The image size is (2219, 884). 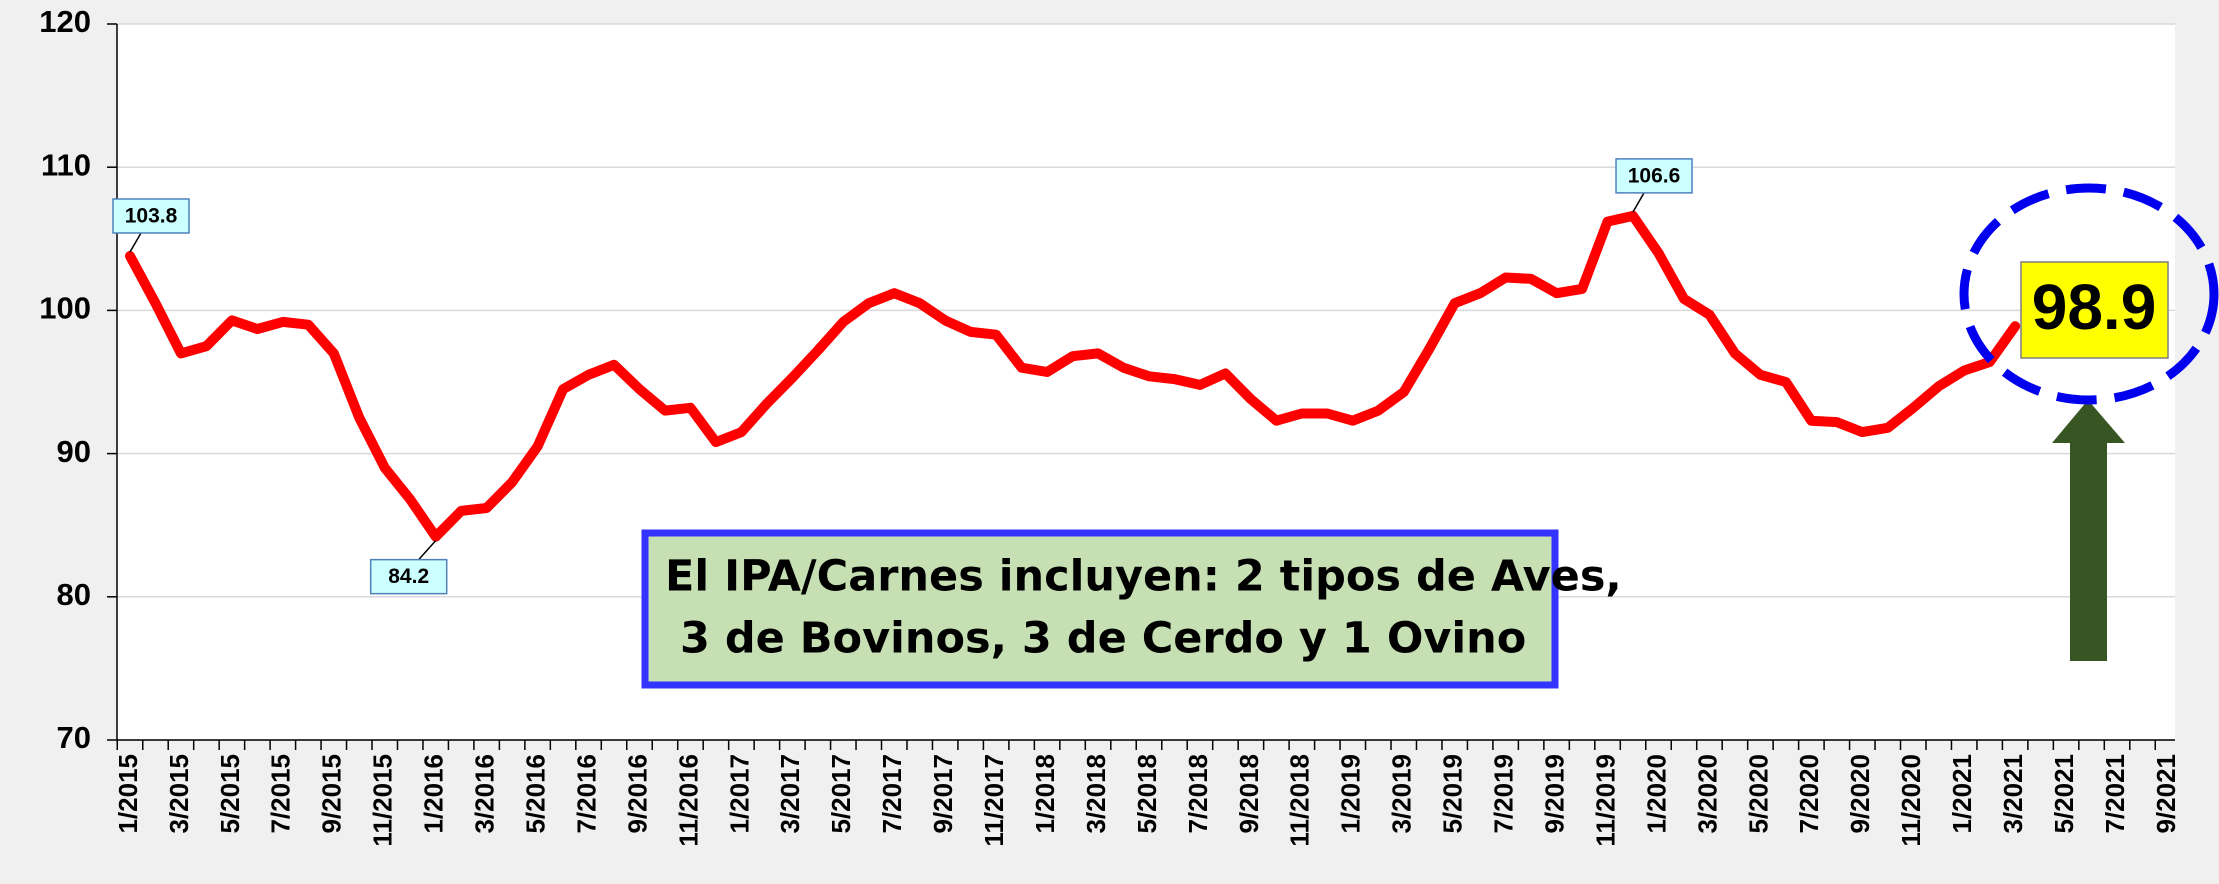 What do you see at coordinates (1656, 794) in the screenshot?
I see `x-tick-label: 1/2020` at bounding box center [1656, 794].